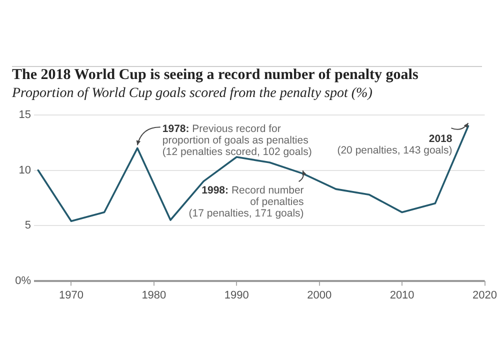 This screenshot has width=500, height=362. What do you see at coordinates (319, 295) in the screenshot?
I see `x-tick-label: 2000` at bounding box center [319, 295].